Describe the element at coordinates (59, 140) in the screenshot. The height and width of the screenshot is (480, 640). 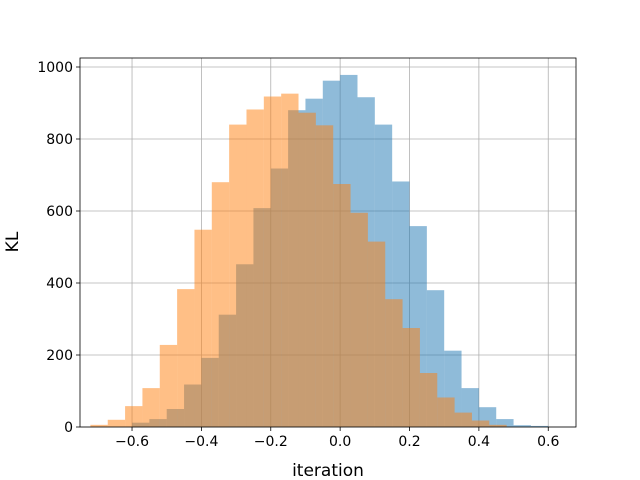
I see `y-tick-label: 800` at that location.